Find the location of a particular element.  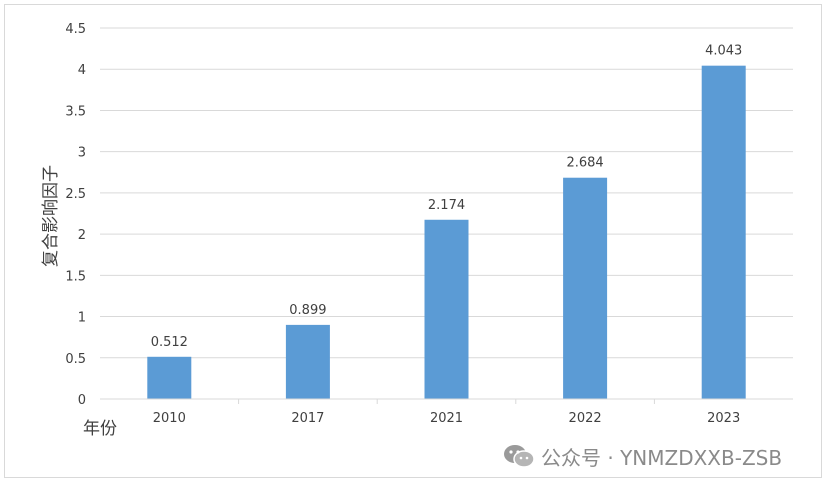

data-label: 2.174 is located at coordinates (446, 205).